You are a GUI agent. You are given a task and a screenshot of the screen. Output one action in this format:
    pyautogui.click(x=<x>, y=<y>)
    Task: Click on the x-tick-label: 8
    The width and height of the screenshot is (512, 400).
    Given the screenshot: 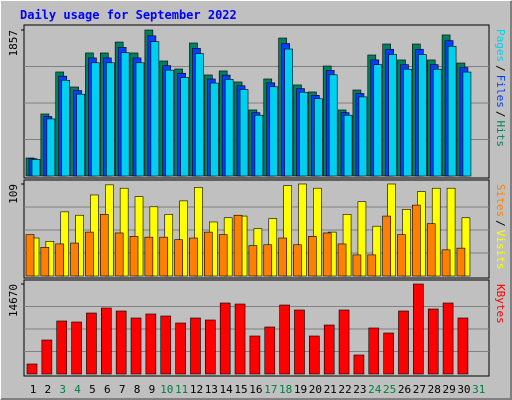 What is the action you would take?
    pyautogui.click(x=137, y=389)
    